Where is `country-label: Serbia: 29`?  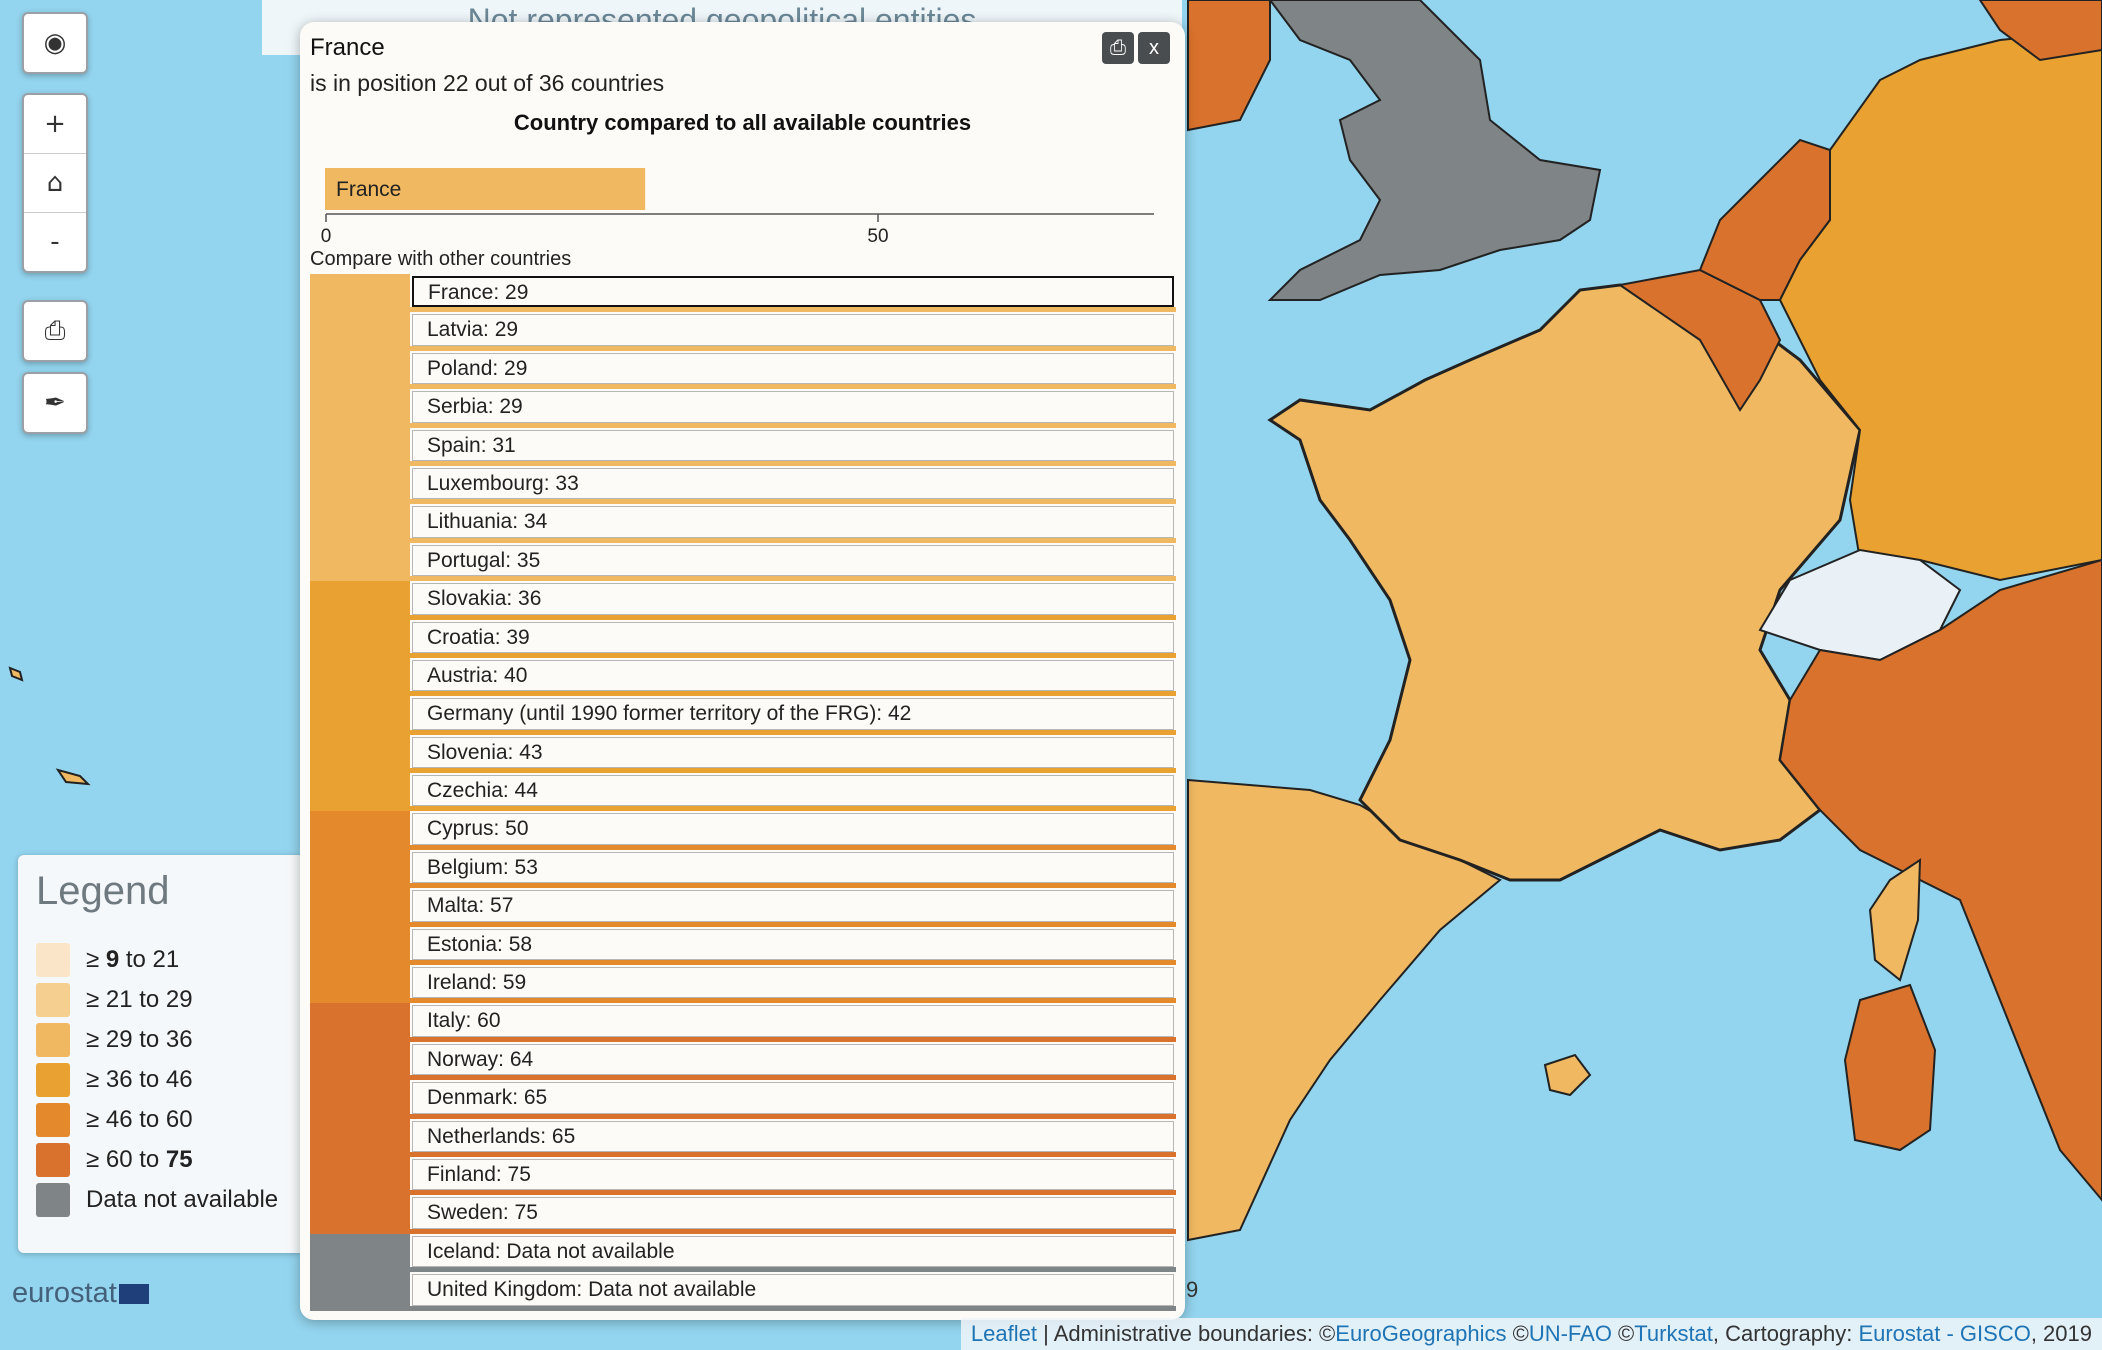
country-label: Serbia: 29 is located at coordinates (793, 407).